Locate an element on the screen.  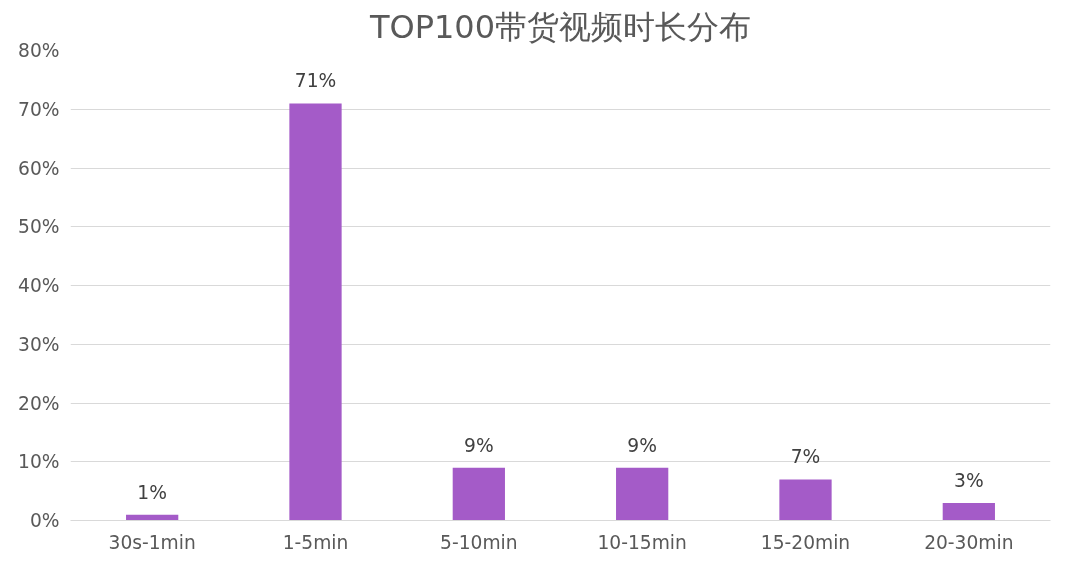
data-label: 7% is located at coordinates (805, 457).